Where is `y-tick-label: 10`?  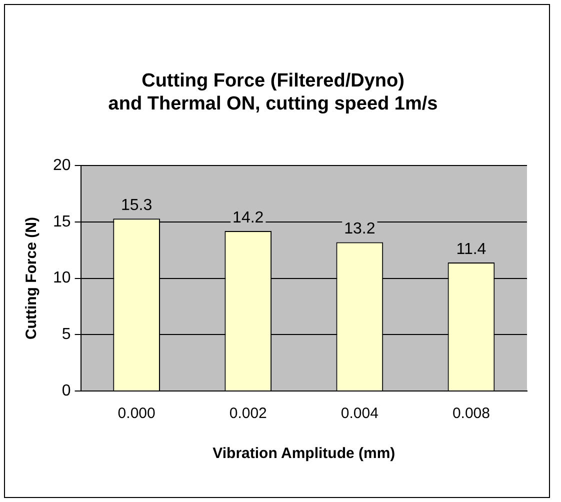
y-tick-label: 10 is located at coordinates (62, 278).